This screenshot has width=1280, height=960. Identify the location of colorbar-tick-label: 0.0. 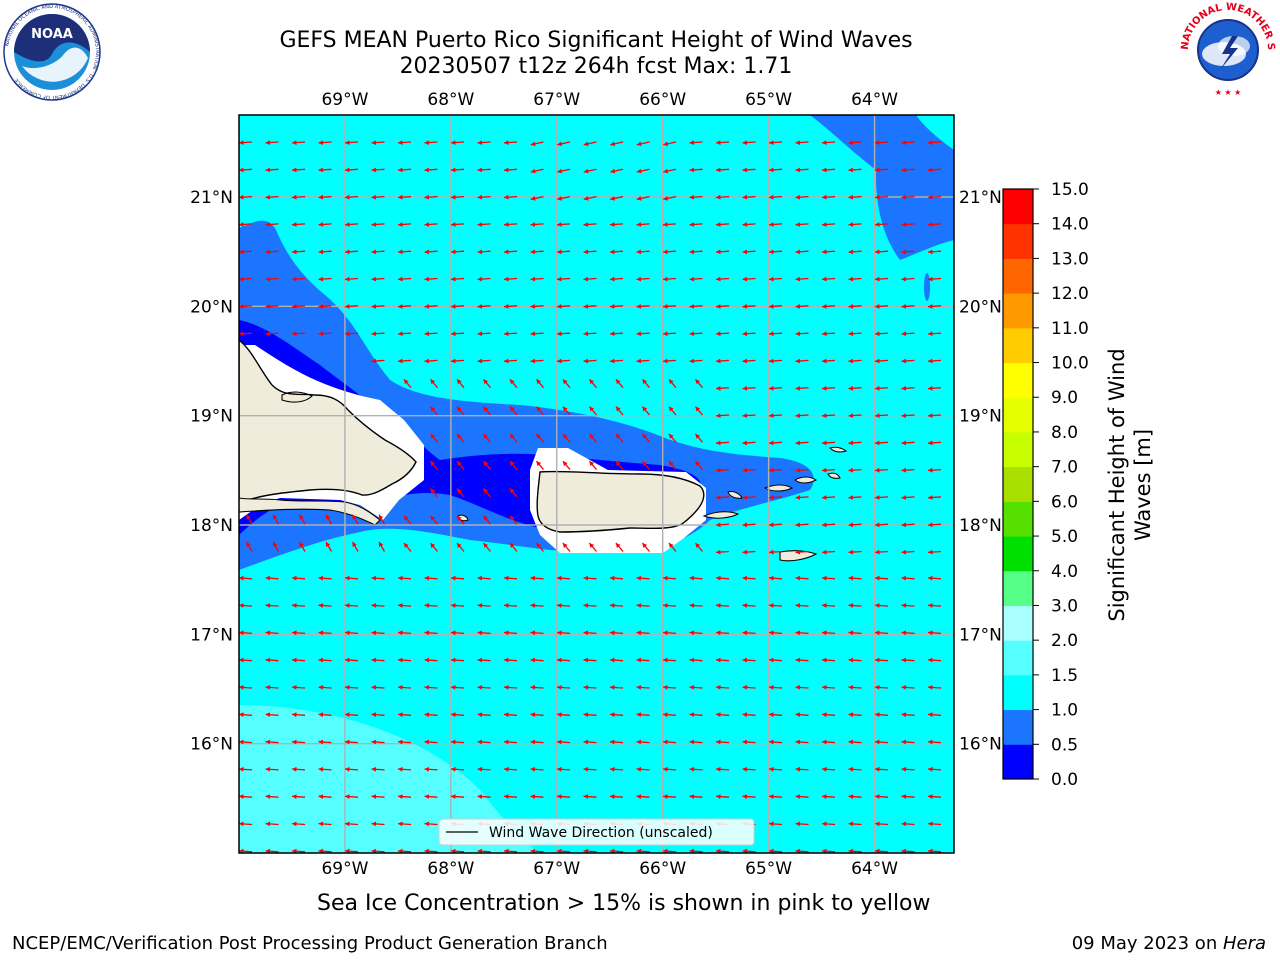
(1064, 780).